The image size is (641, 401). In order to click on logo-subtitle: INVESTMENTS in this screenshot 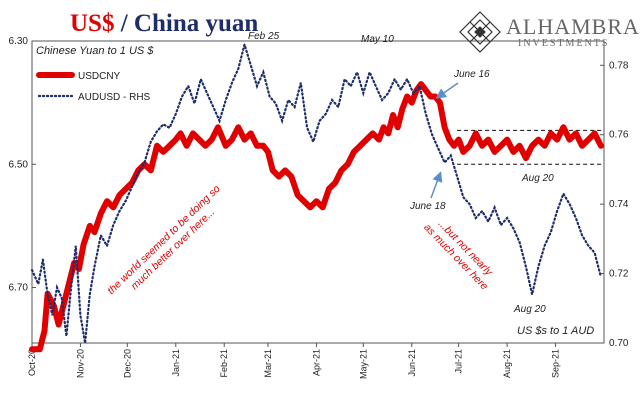, I will do `click(564, 43)`.